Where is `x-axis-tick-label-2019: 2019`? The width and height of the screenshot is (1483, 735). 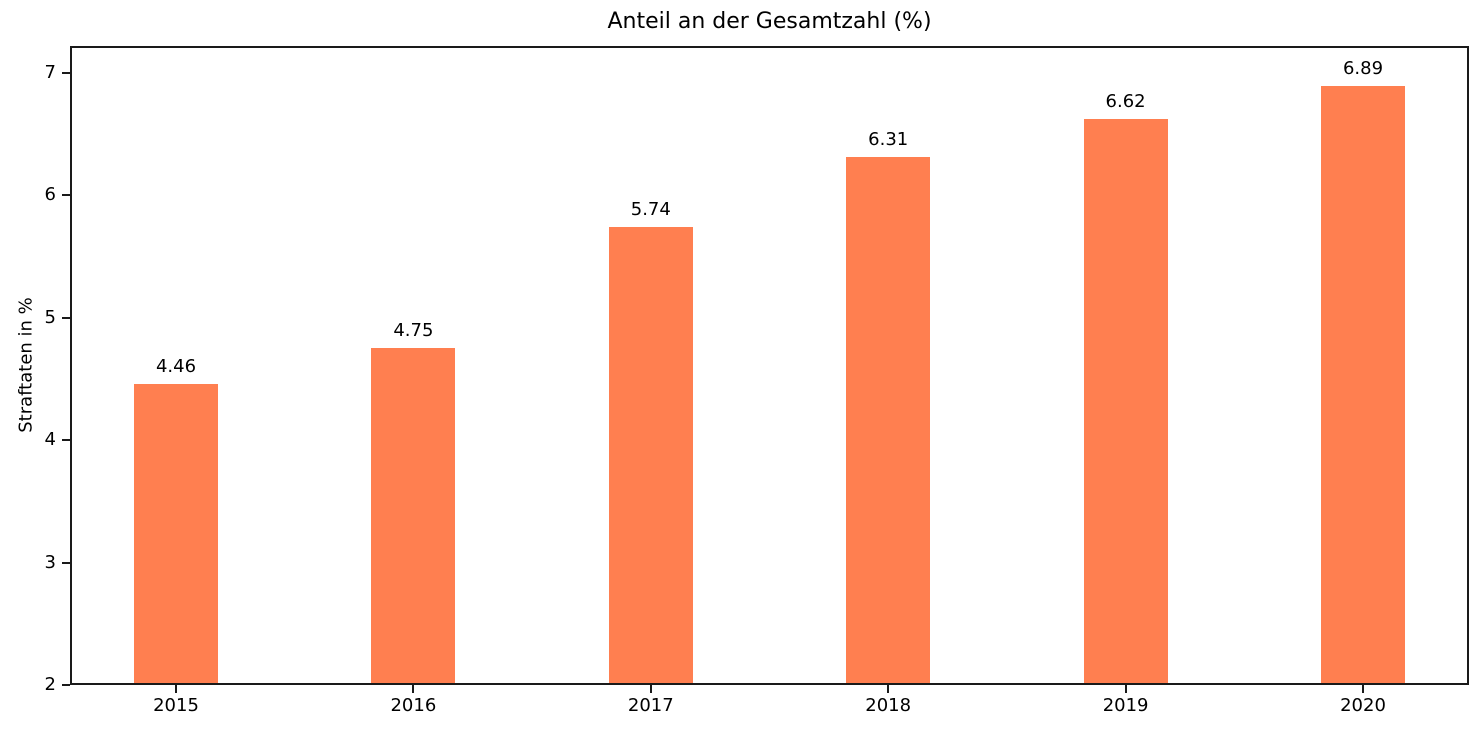
x-axis-tick-label-2019: 2019 is located at coordinates (1125, 705).